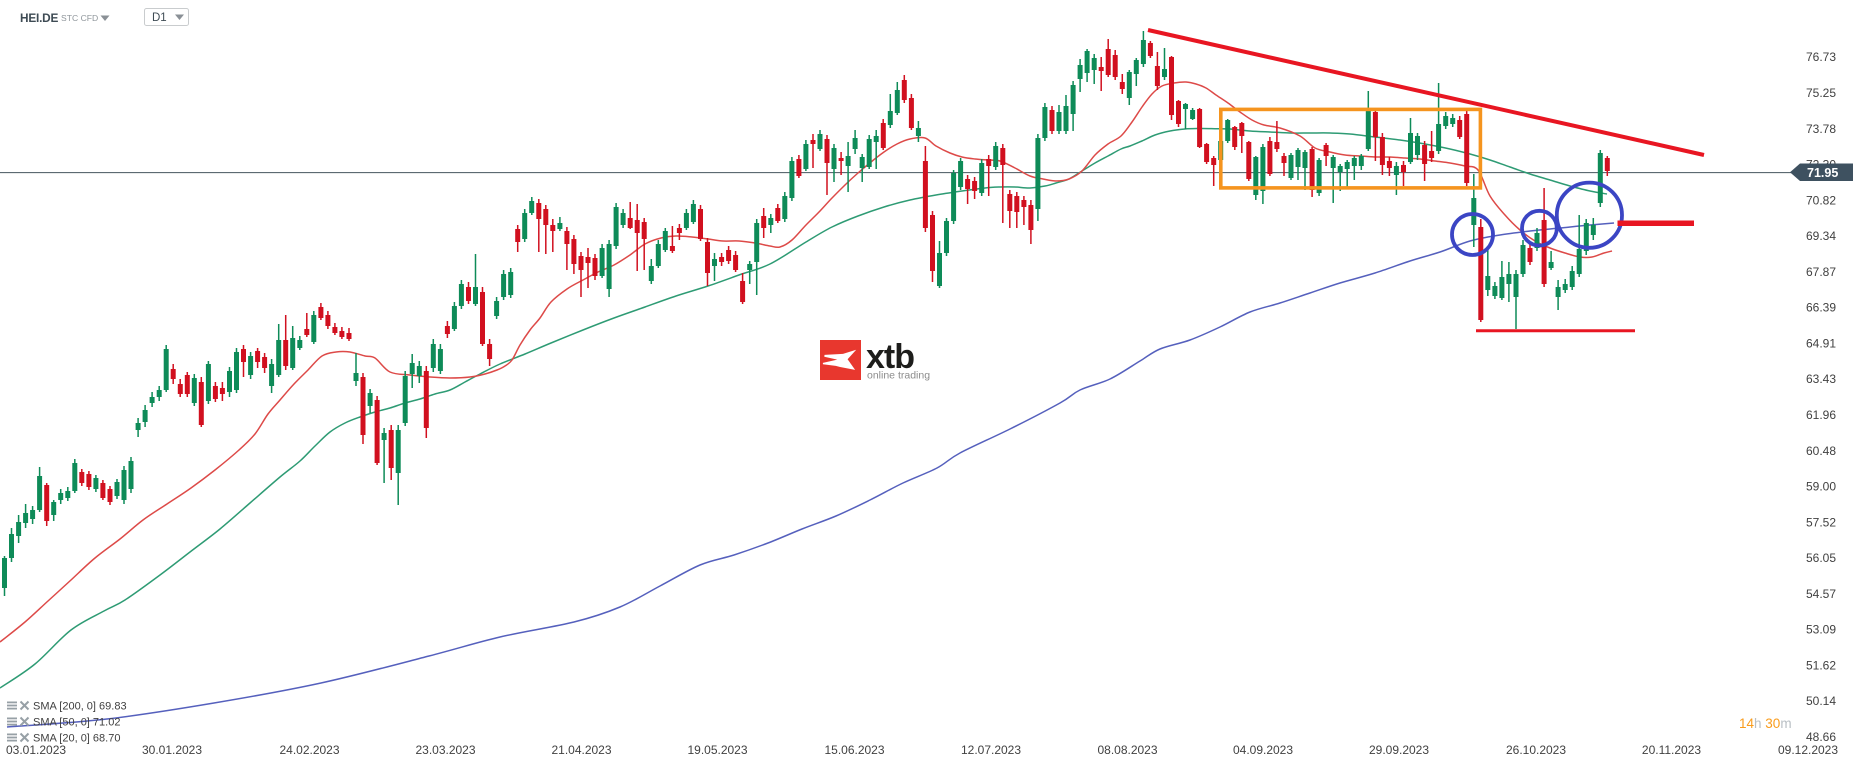 The width and height of the screenshot is (1866, 767). What do you see at coordinates (1821, 308) in the screenshot?
I see `svg-text: 66.39` at bounding box center [1821, 308].